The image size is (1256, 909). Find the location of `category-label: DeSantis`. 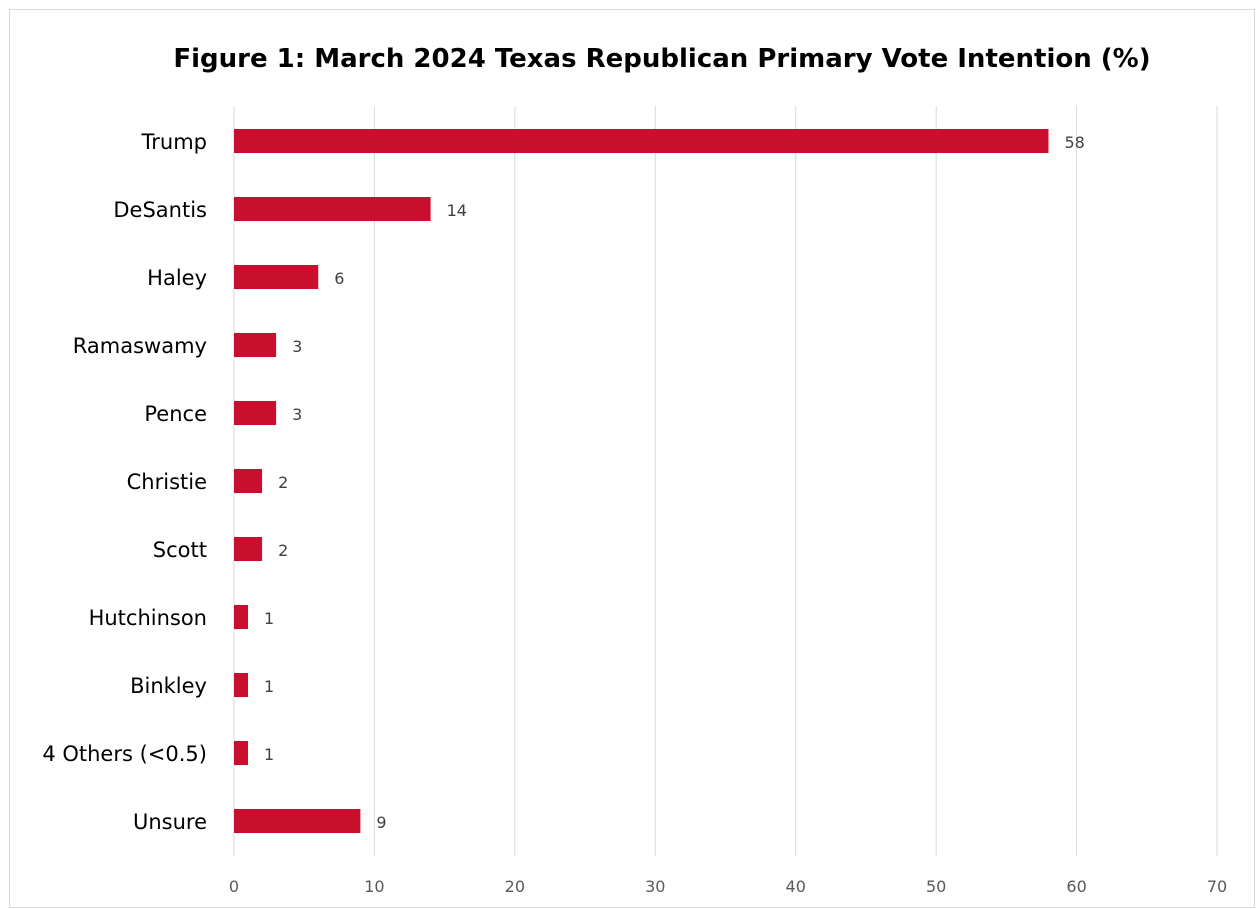

category-label: DeSantis is located at coordinates (160, 210).